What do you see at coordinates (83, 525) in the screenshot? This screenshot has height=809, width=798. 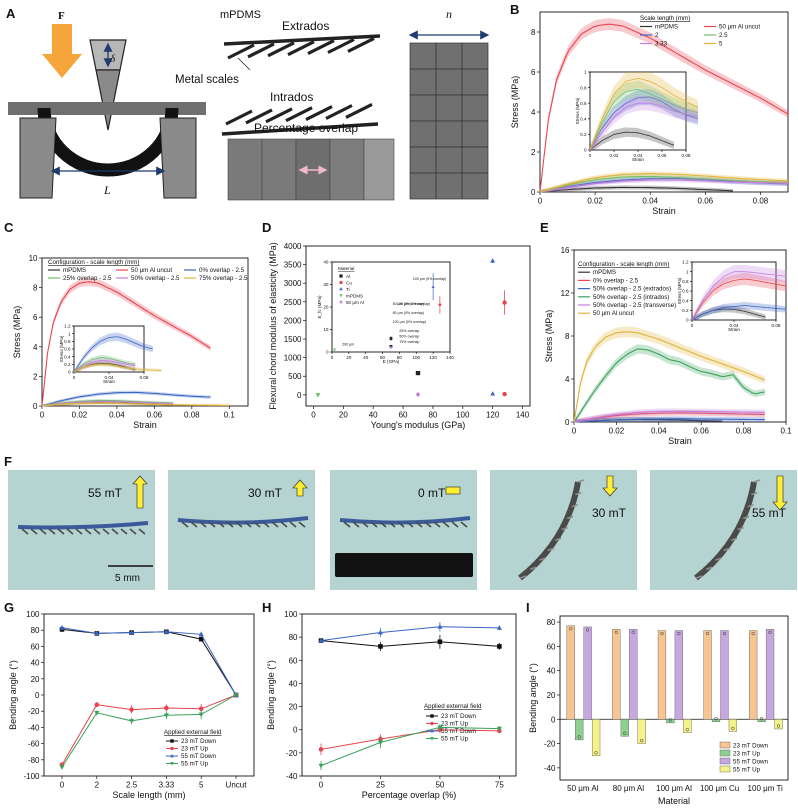 I see `specimen` at bounding box center [83, 525].